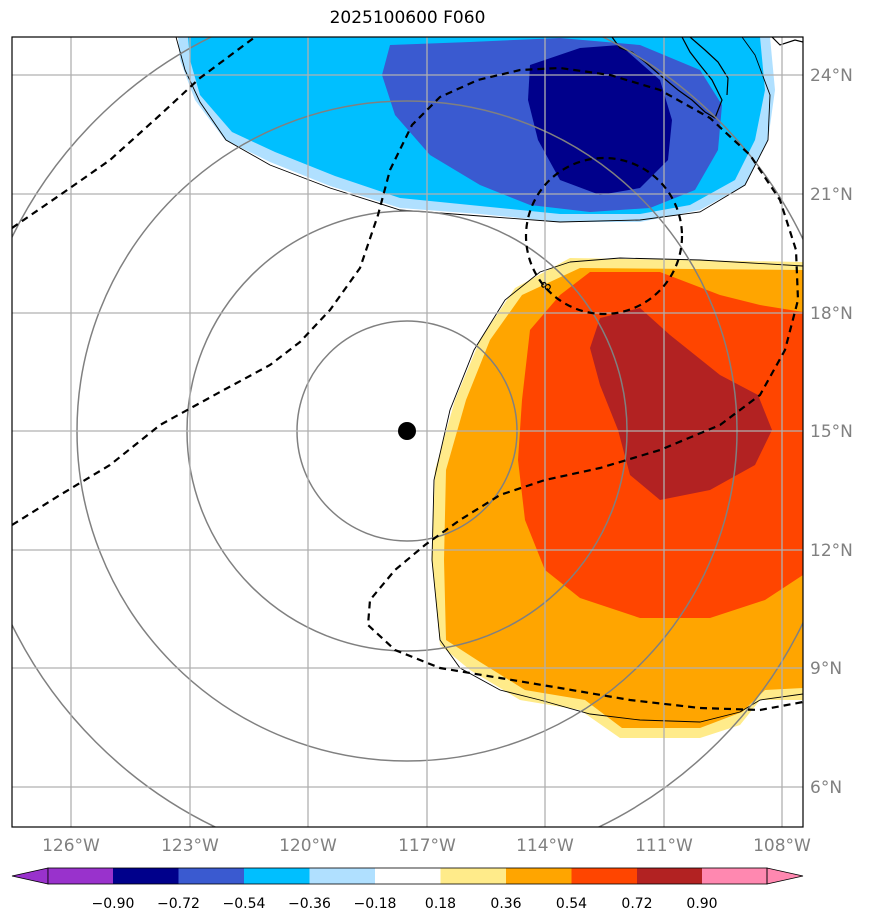  What do you see at coordinates (636, 904) in the screenshot?
I see `colorbar-label-9: 0.72` at bounding box center [636, 904].